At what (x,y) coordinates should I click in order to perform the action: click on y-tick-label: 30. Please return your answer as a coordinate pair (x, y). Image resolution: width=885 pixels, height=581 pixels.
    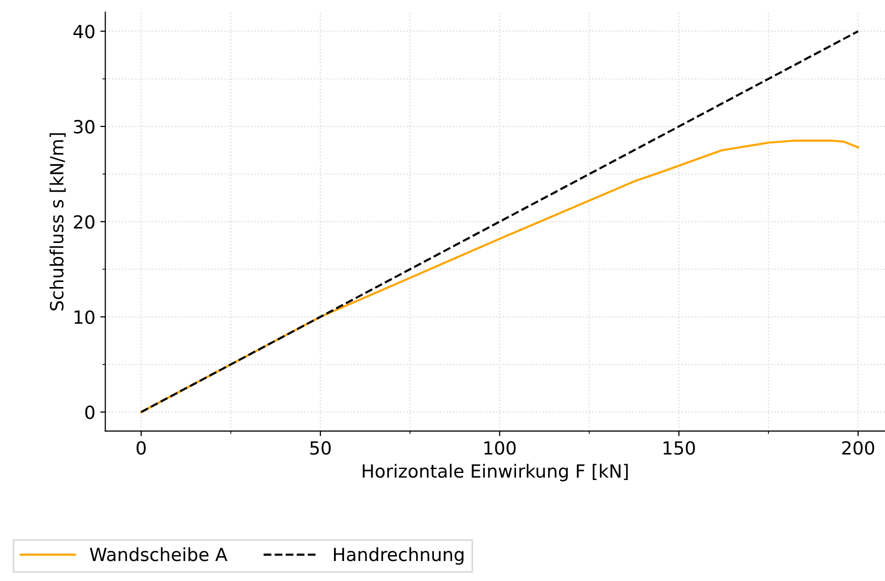
    Looking at the image, I should click on (84, 127).